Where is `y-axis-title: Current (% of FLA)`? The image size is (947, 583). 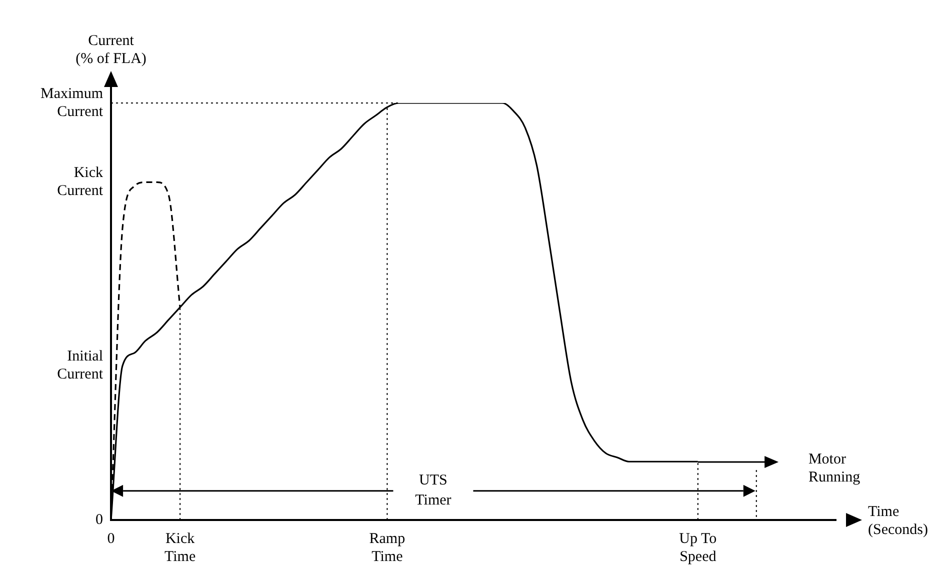 y-axis-title: Current (% of FLA) is located at coordinates (111, 49).